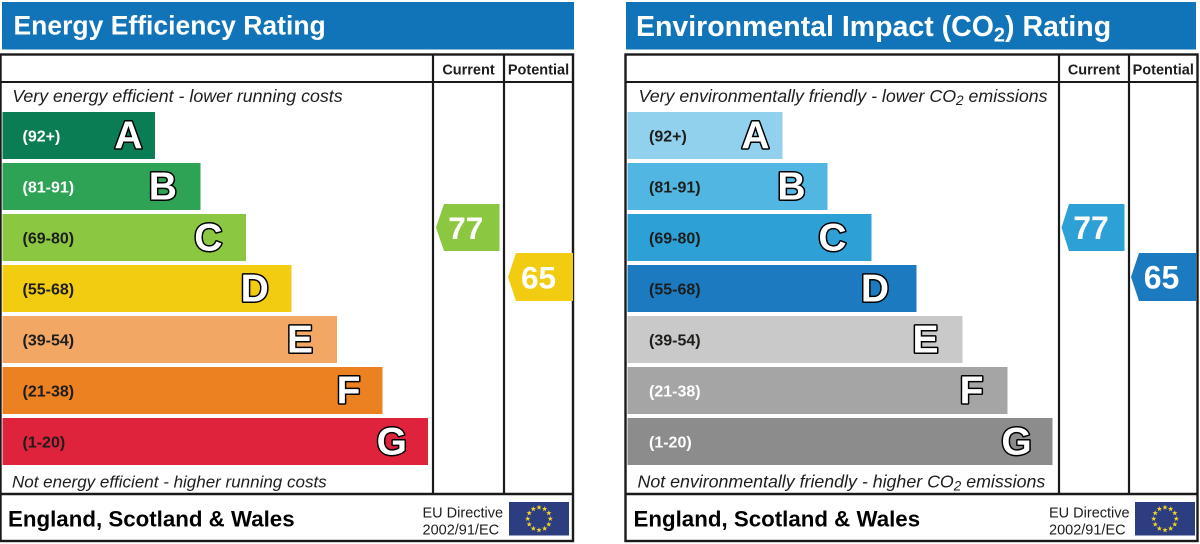 This screenshot has width=1200, height=544. What do you see at coordinates (873, 29) in the screenshot?
I see `svg-text:Environmental Impact (CO2) Rat: Environmental Impact (CO2) Rating` at bounding box center [873, 29].